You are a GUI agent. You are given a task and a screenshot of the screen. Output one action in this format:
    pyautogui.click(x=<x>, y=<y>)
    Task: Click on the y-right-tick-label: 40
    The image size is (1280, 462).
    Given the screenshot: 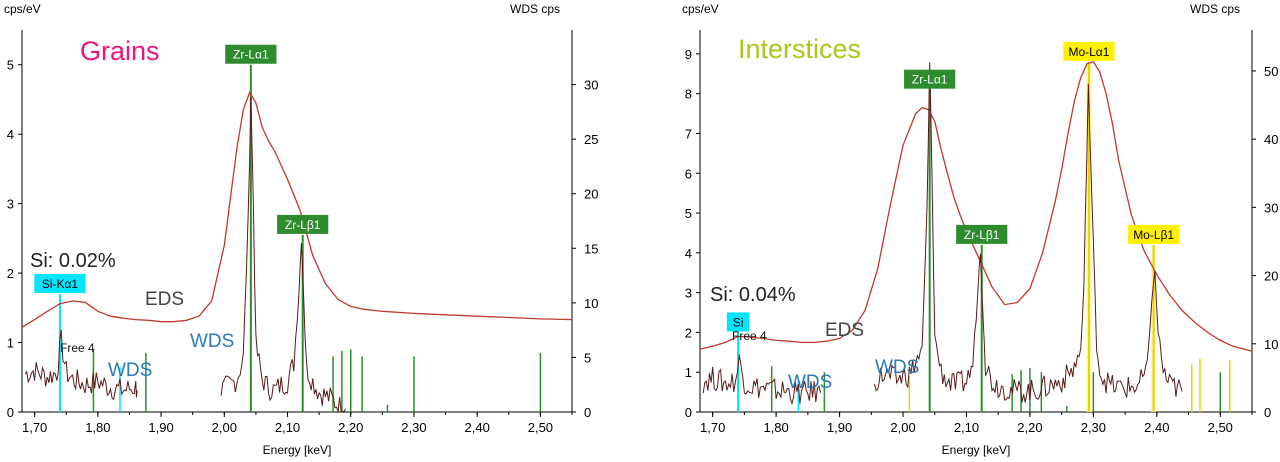 What is the action you would take?
    pyautogui.click(x=1271, y=139)
    